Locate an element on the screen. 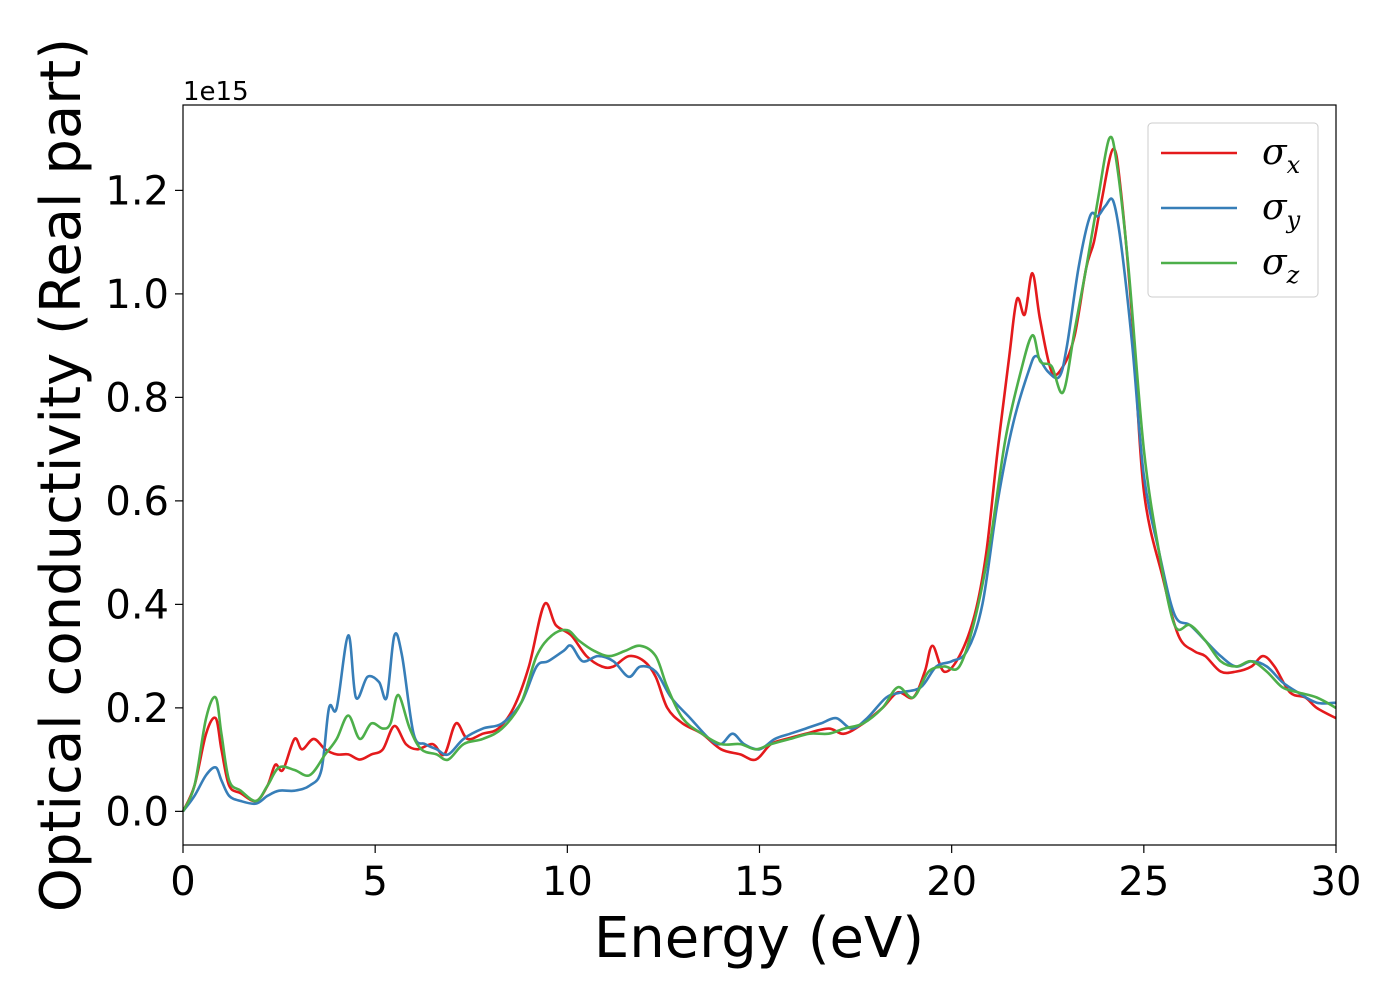 The image size is (1400, 1000). x-axis: 0 5 10 15 20 25 30 is located at coordinates (765, 875).